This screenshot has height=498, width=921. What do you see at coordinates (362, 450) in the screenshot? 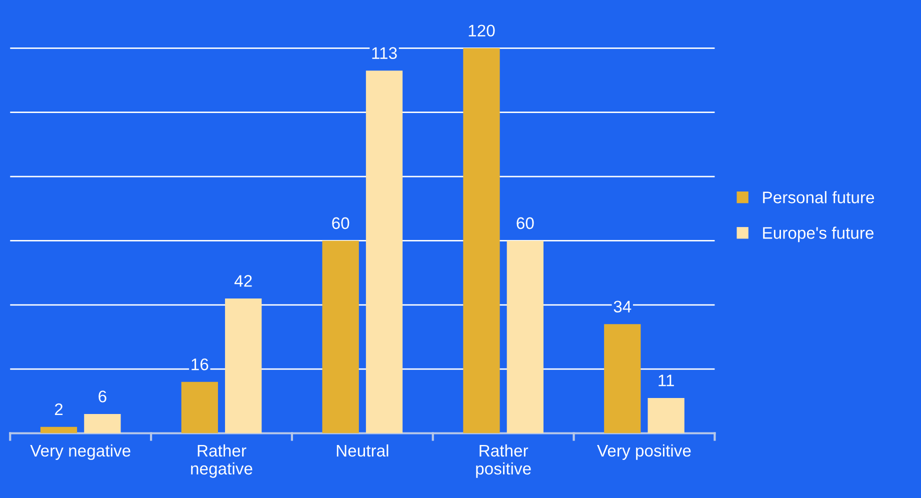
I see `x-tick-label: Neutral` at bounding box center [362, 450].